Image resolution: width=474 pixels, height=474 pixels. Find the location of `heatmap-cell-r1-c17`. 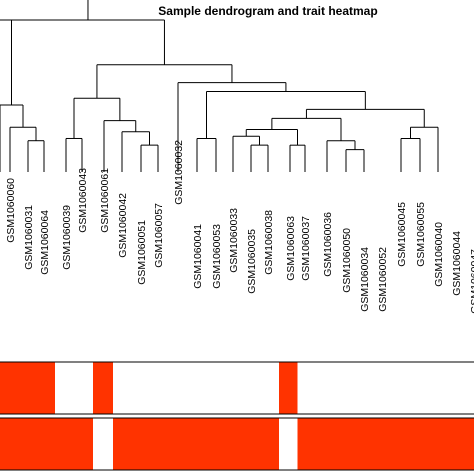

heatmap-cell-r1-c17 is located at coordinates (307, 444).